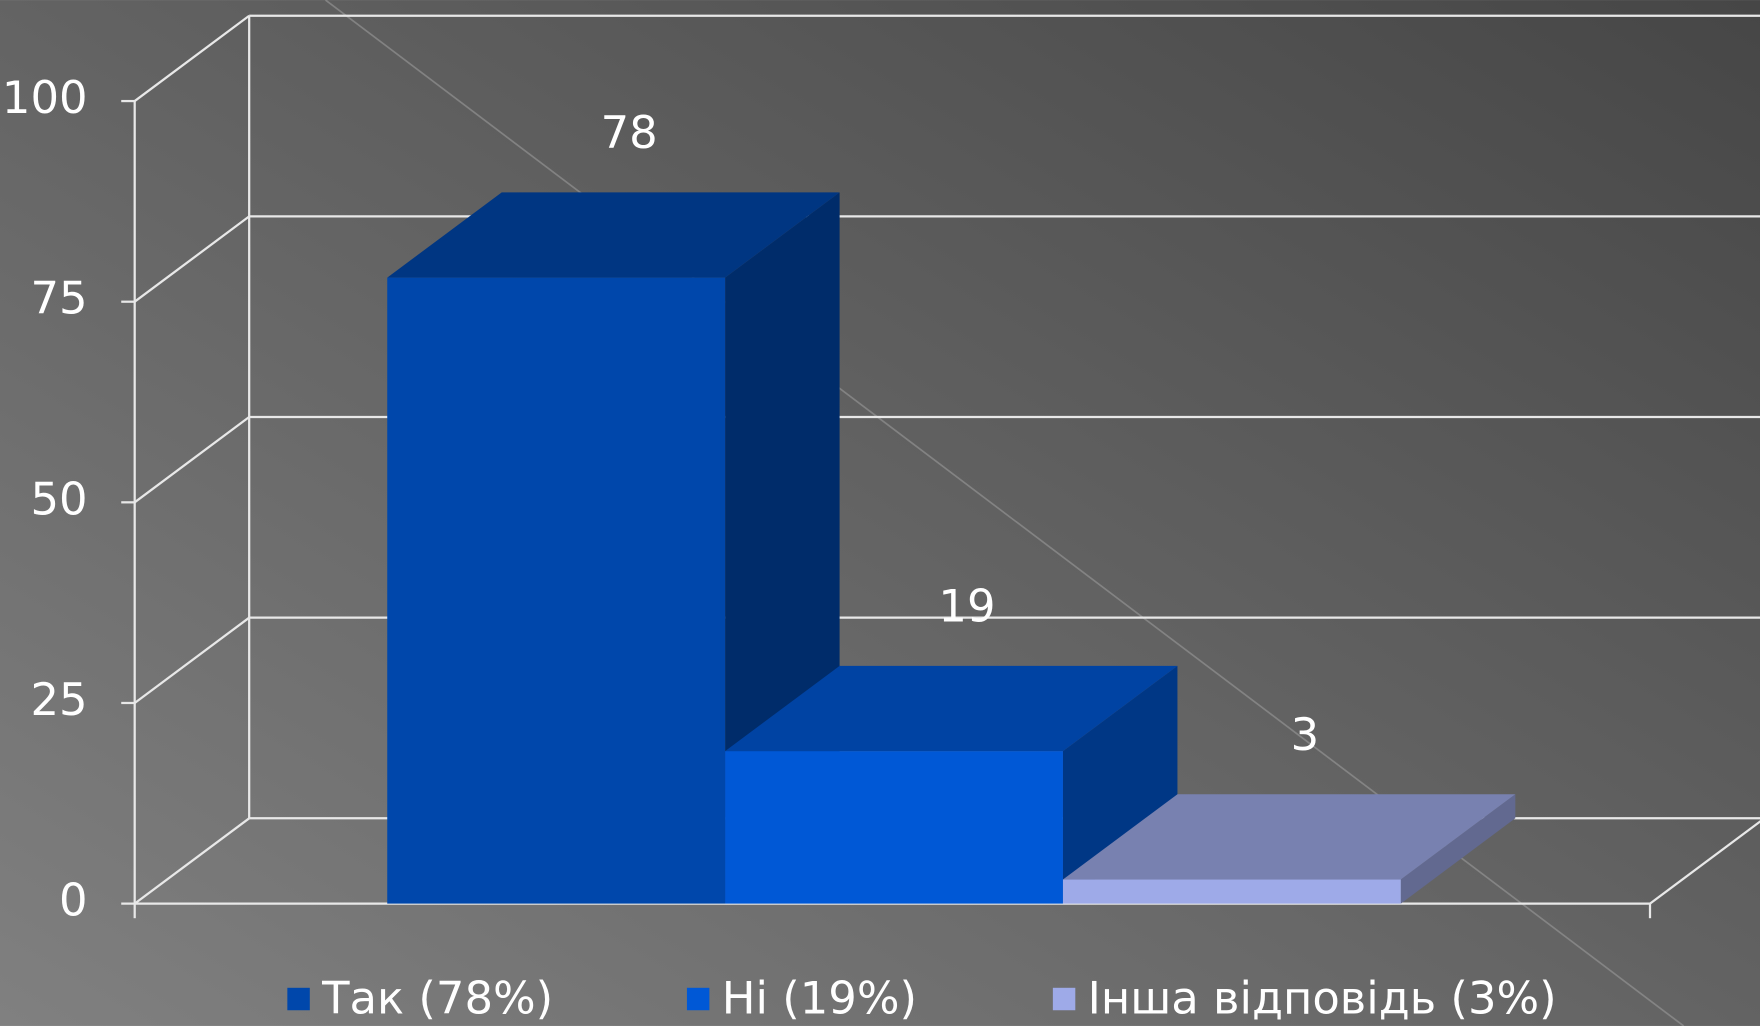 The width and height of the screenshot is (1760, 1026). I want to click on legend-label: Інша відповідь (3%), so click(1322, 997).